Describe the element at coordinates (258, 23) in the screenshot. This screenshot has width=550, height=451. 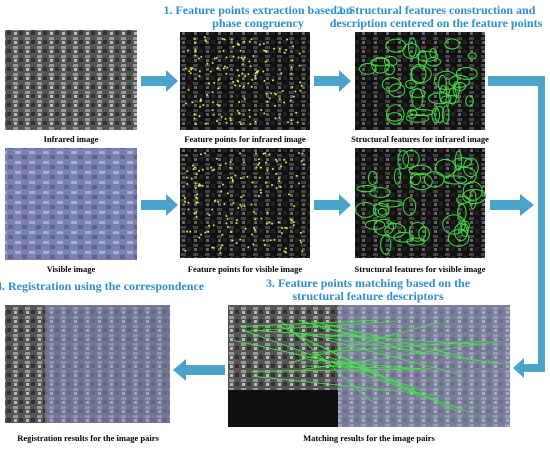
I see `step-title: phase congruency` at that location.